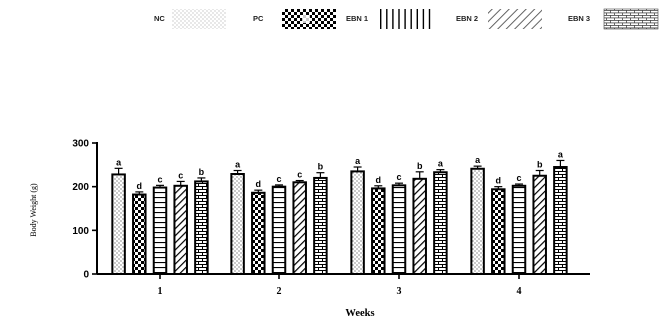 This screenshot has width=672, height=323. What do you see at coordinates (33, 210) in the screenshot?
I see `y-axis-title: Body Weight (g)` at bounding box center [33, 210].